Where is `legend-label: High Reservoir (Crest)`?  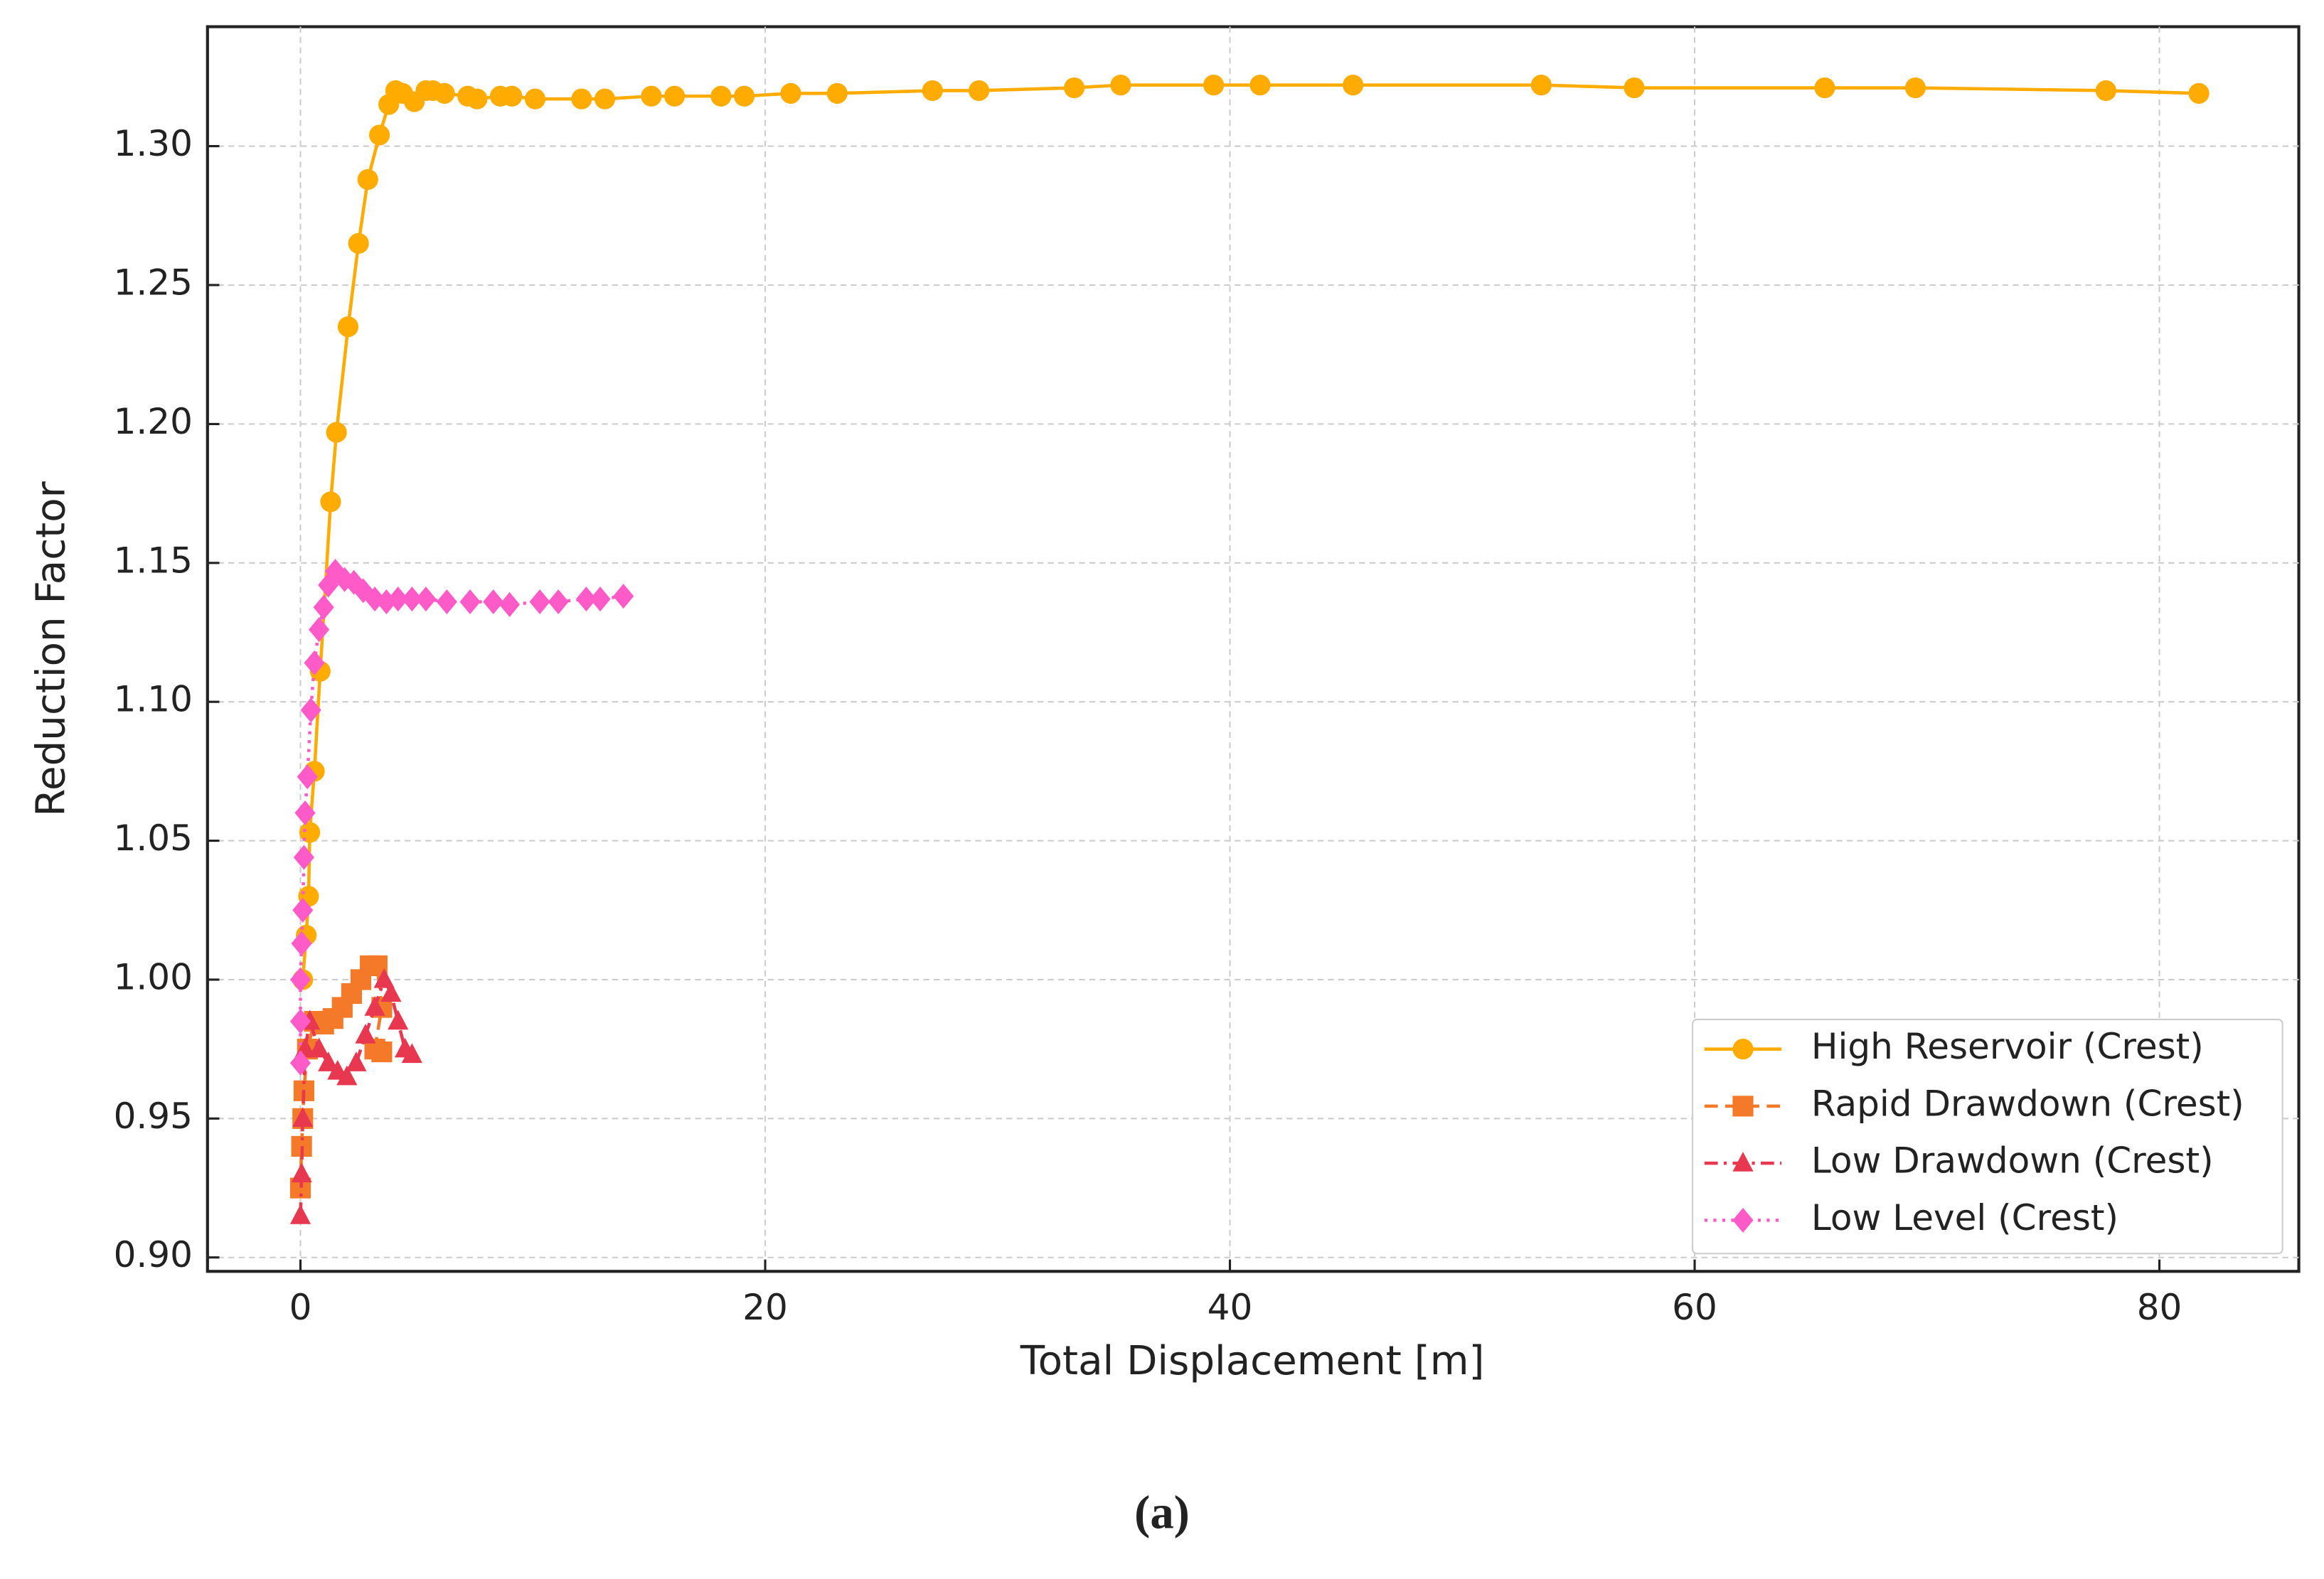 legend-label: High Reservoir (Crest) is located at coordinates (2008, 1046).